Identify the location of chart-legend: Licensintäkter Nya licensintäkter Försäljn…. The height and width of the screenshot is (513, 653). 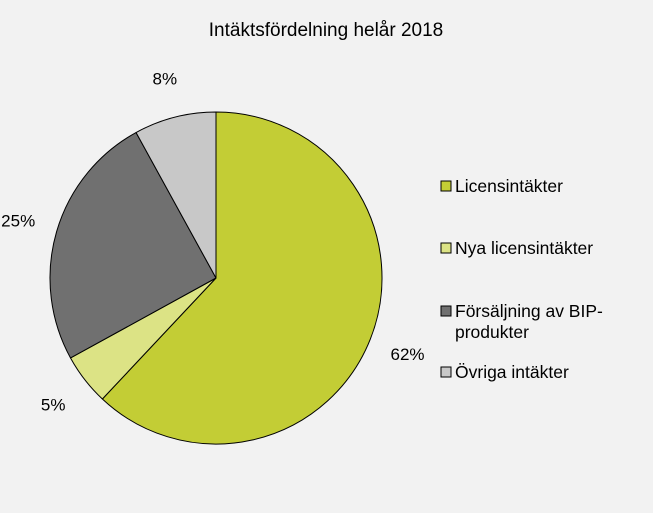
(521, 279).